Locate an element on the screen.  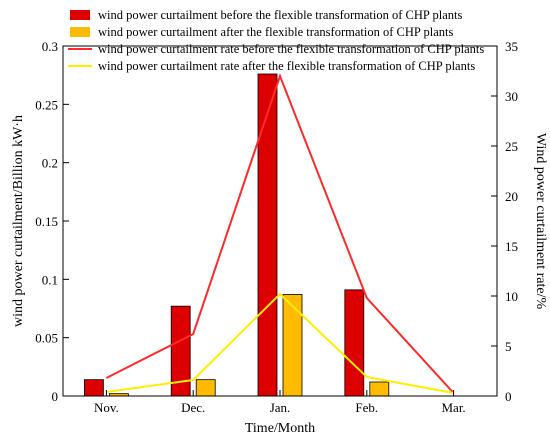
right-tick-label: 35 is located at coordinates (511, 46).